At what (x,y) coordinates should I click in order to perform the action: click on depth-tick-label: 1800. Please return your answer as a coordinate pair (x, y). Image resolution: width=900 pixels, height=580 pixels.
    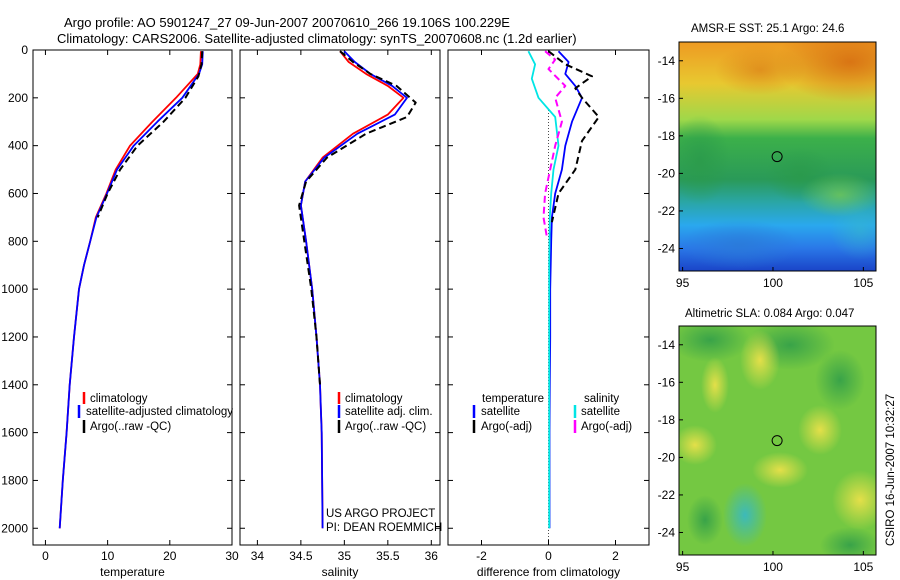
    Looking at the image, I should click on (14, 480).